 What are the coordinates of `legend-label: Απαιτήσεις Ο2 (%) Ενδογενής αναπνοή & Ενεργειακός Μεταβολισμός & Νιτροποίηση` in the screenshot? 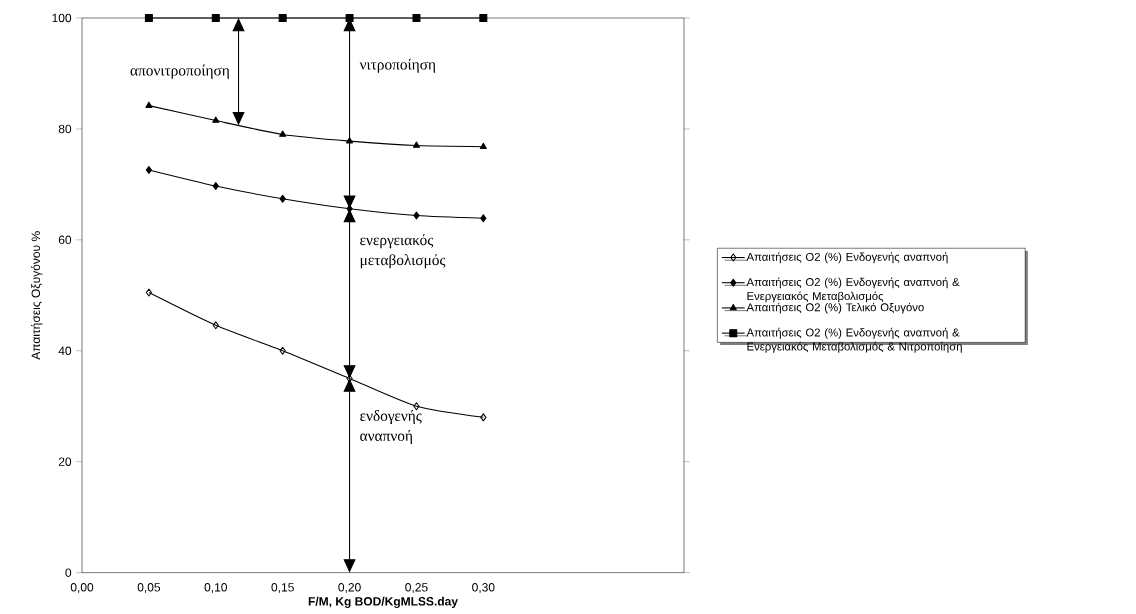 It's located at (854, 340).